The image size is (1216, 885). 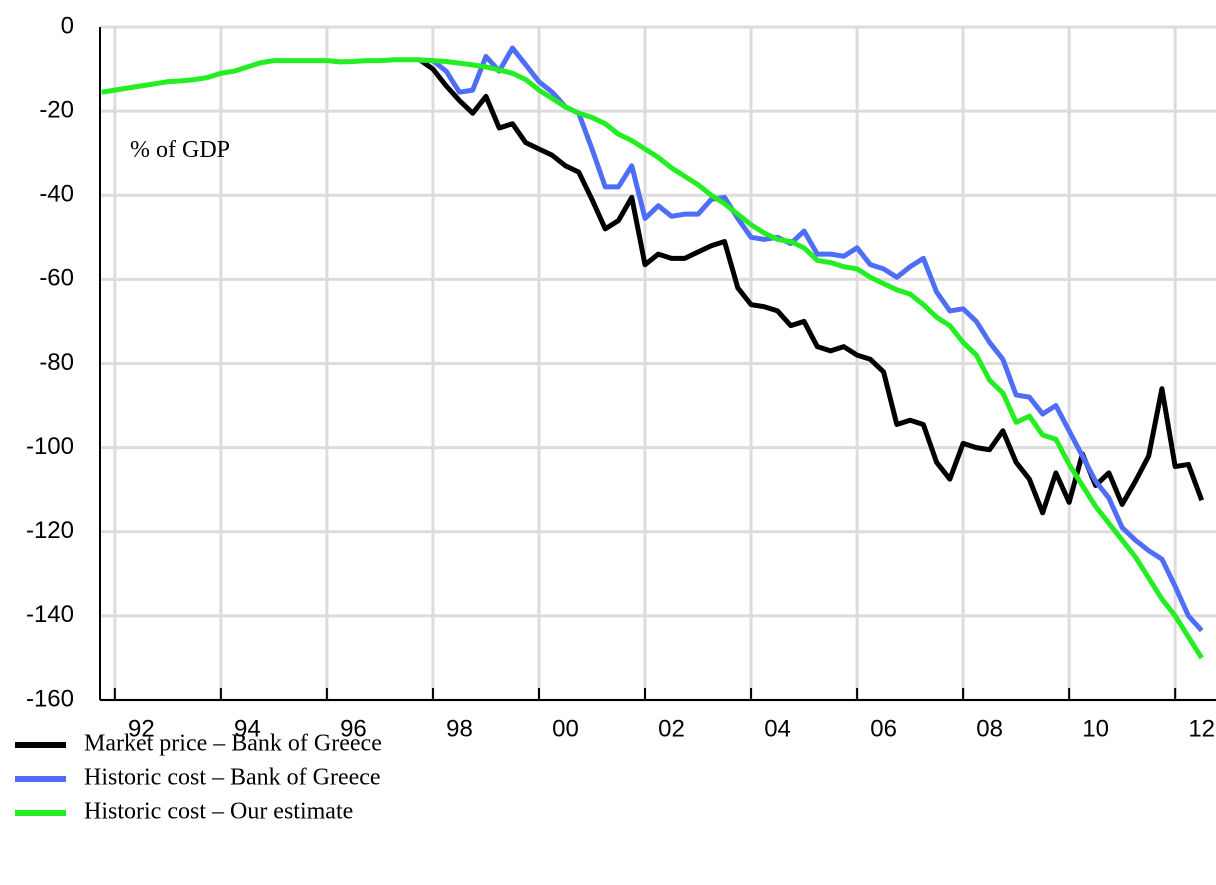 What do you see at coordinates (459, 728) in the screenshot?
I see `x-tick-label: 98` at bounding box center [459, 728].